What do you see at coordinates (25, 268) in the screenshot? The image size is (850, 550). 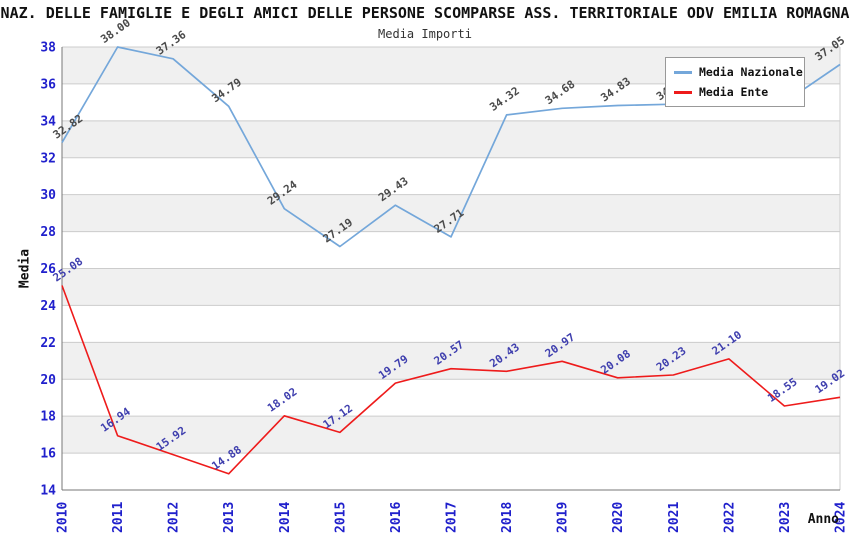 I see `y-axis-title: Media` at bounding box center [25, 268].